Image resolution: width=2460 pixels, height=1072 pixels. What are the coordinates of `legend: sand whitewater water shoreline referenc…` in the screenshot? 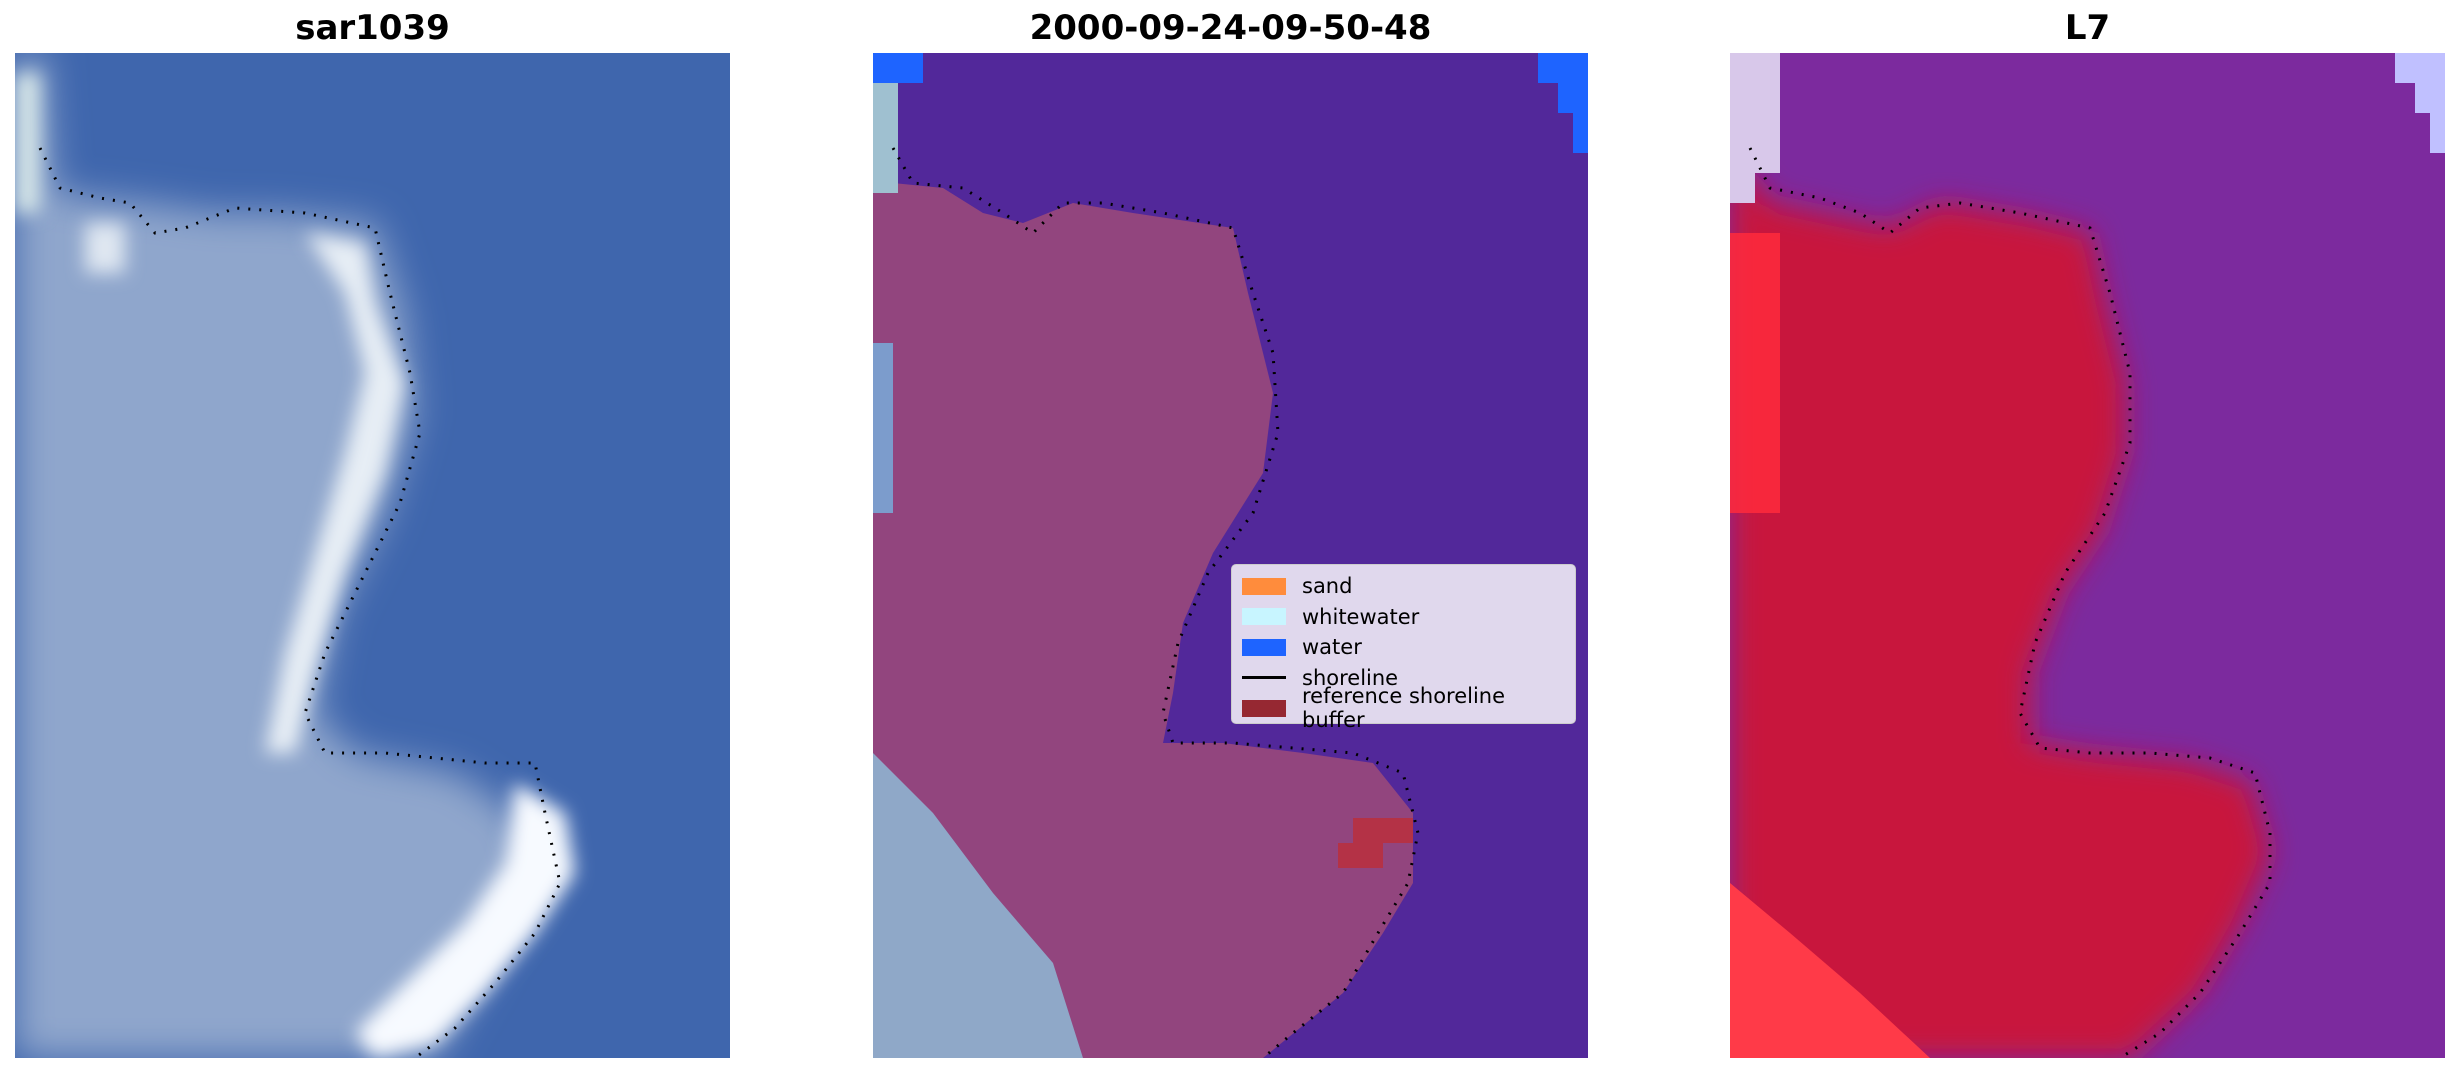 It's located at (1403, 648).